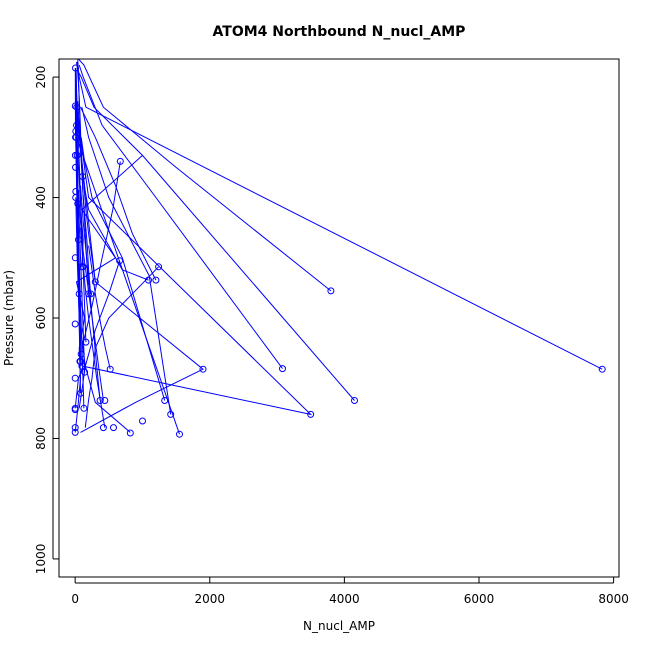 Image resolution: width=650 pixels, height=650 pixels. What do you see at coordinates (41, 438) in the screenshot?
I see `y-tick-label: 800` at bounding box center [41, 438].